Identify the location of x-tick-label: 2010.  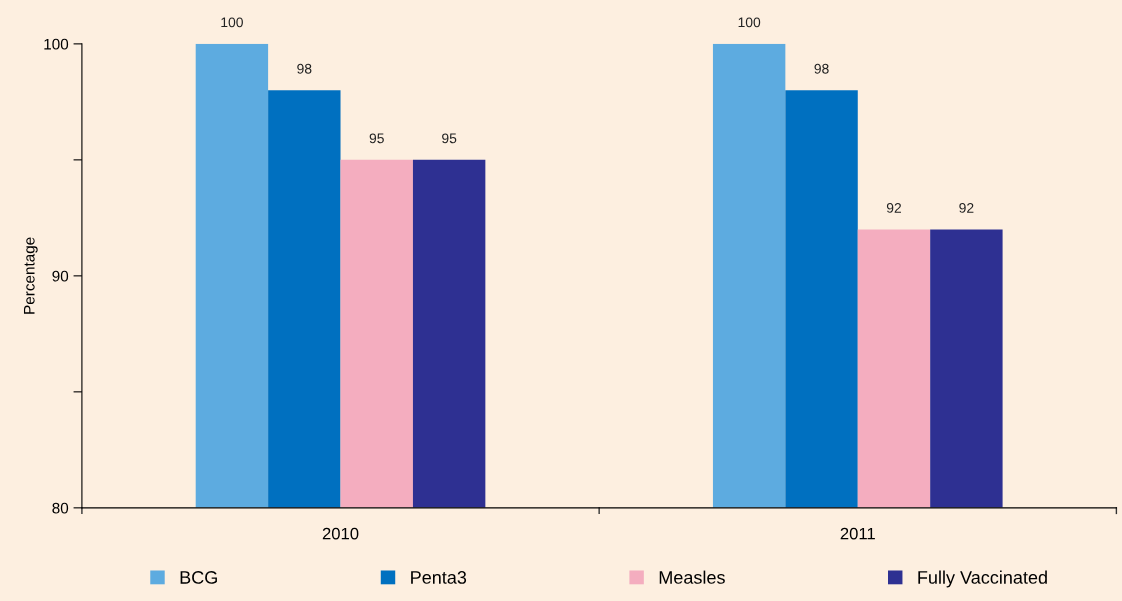
(340, 533).